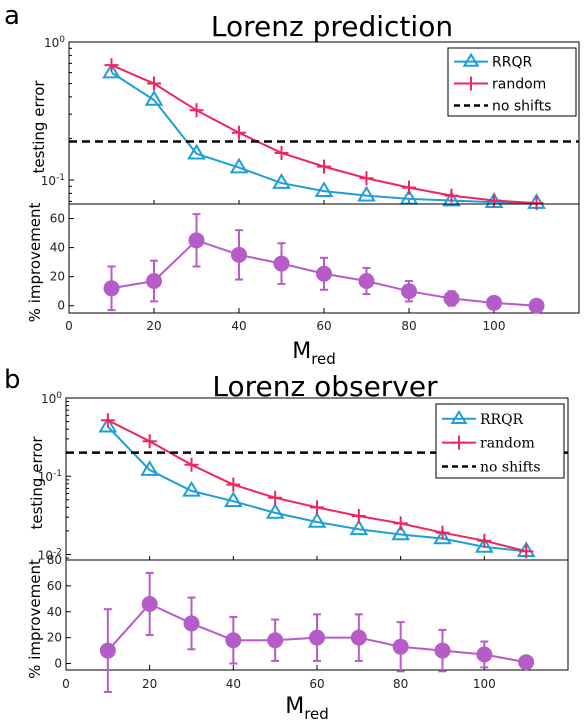 The width and height of the screenshot is (586, 722). I want to click on series-RRQR, so click(317, 487).